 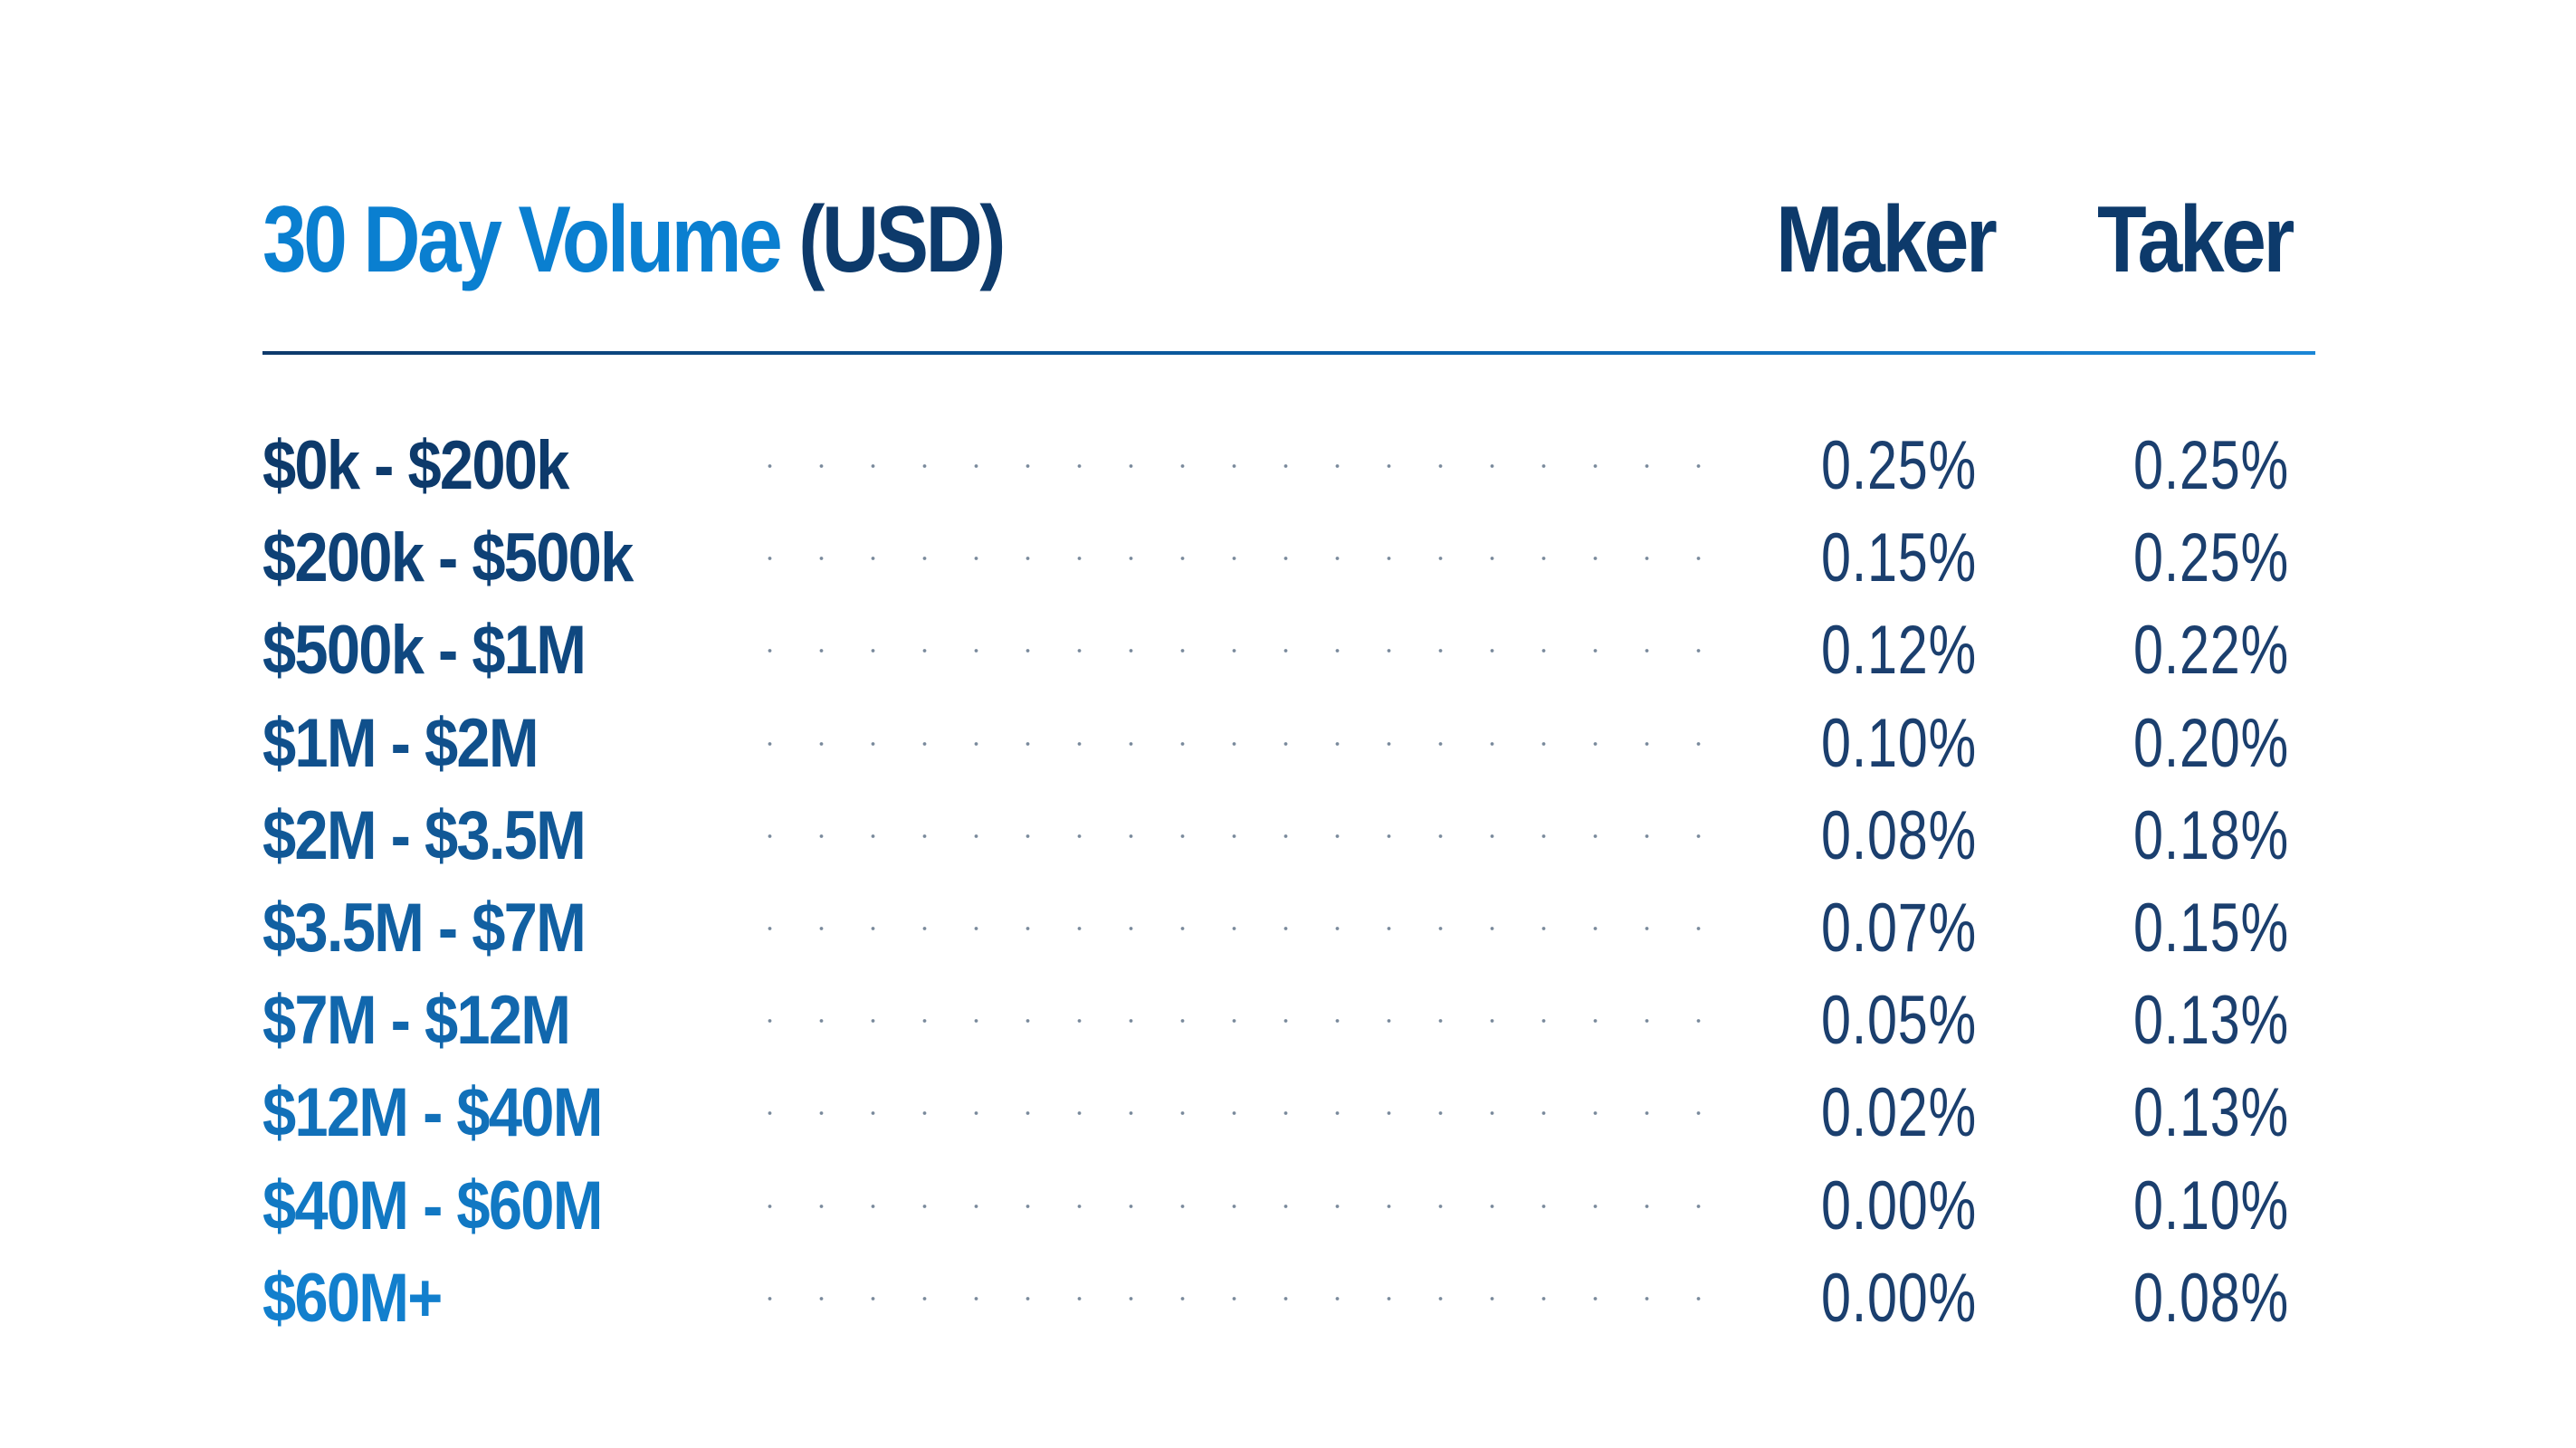 What do you see at coordinates (448, 558) in the screenshot?
I see `volume-range-label: $200k - $500k` at bounding box center [448, 558].